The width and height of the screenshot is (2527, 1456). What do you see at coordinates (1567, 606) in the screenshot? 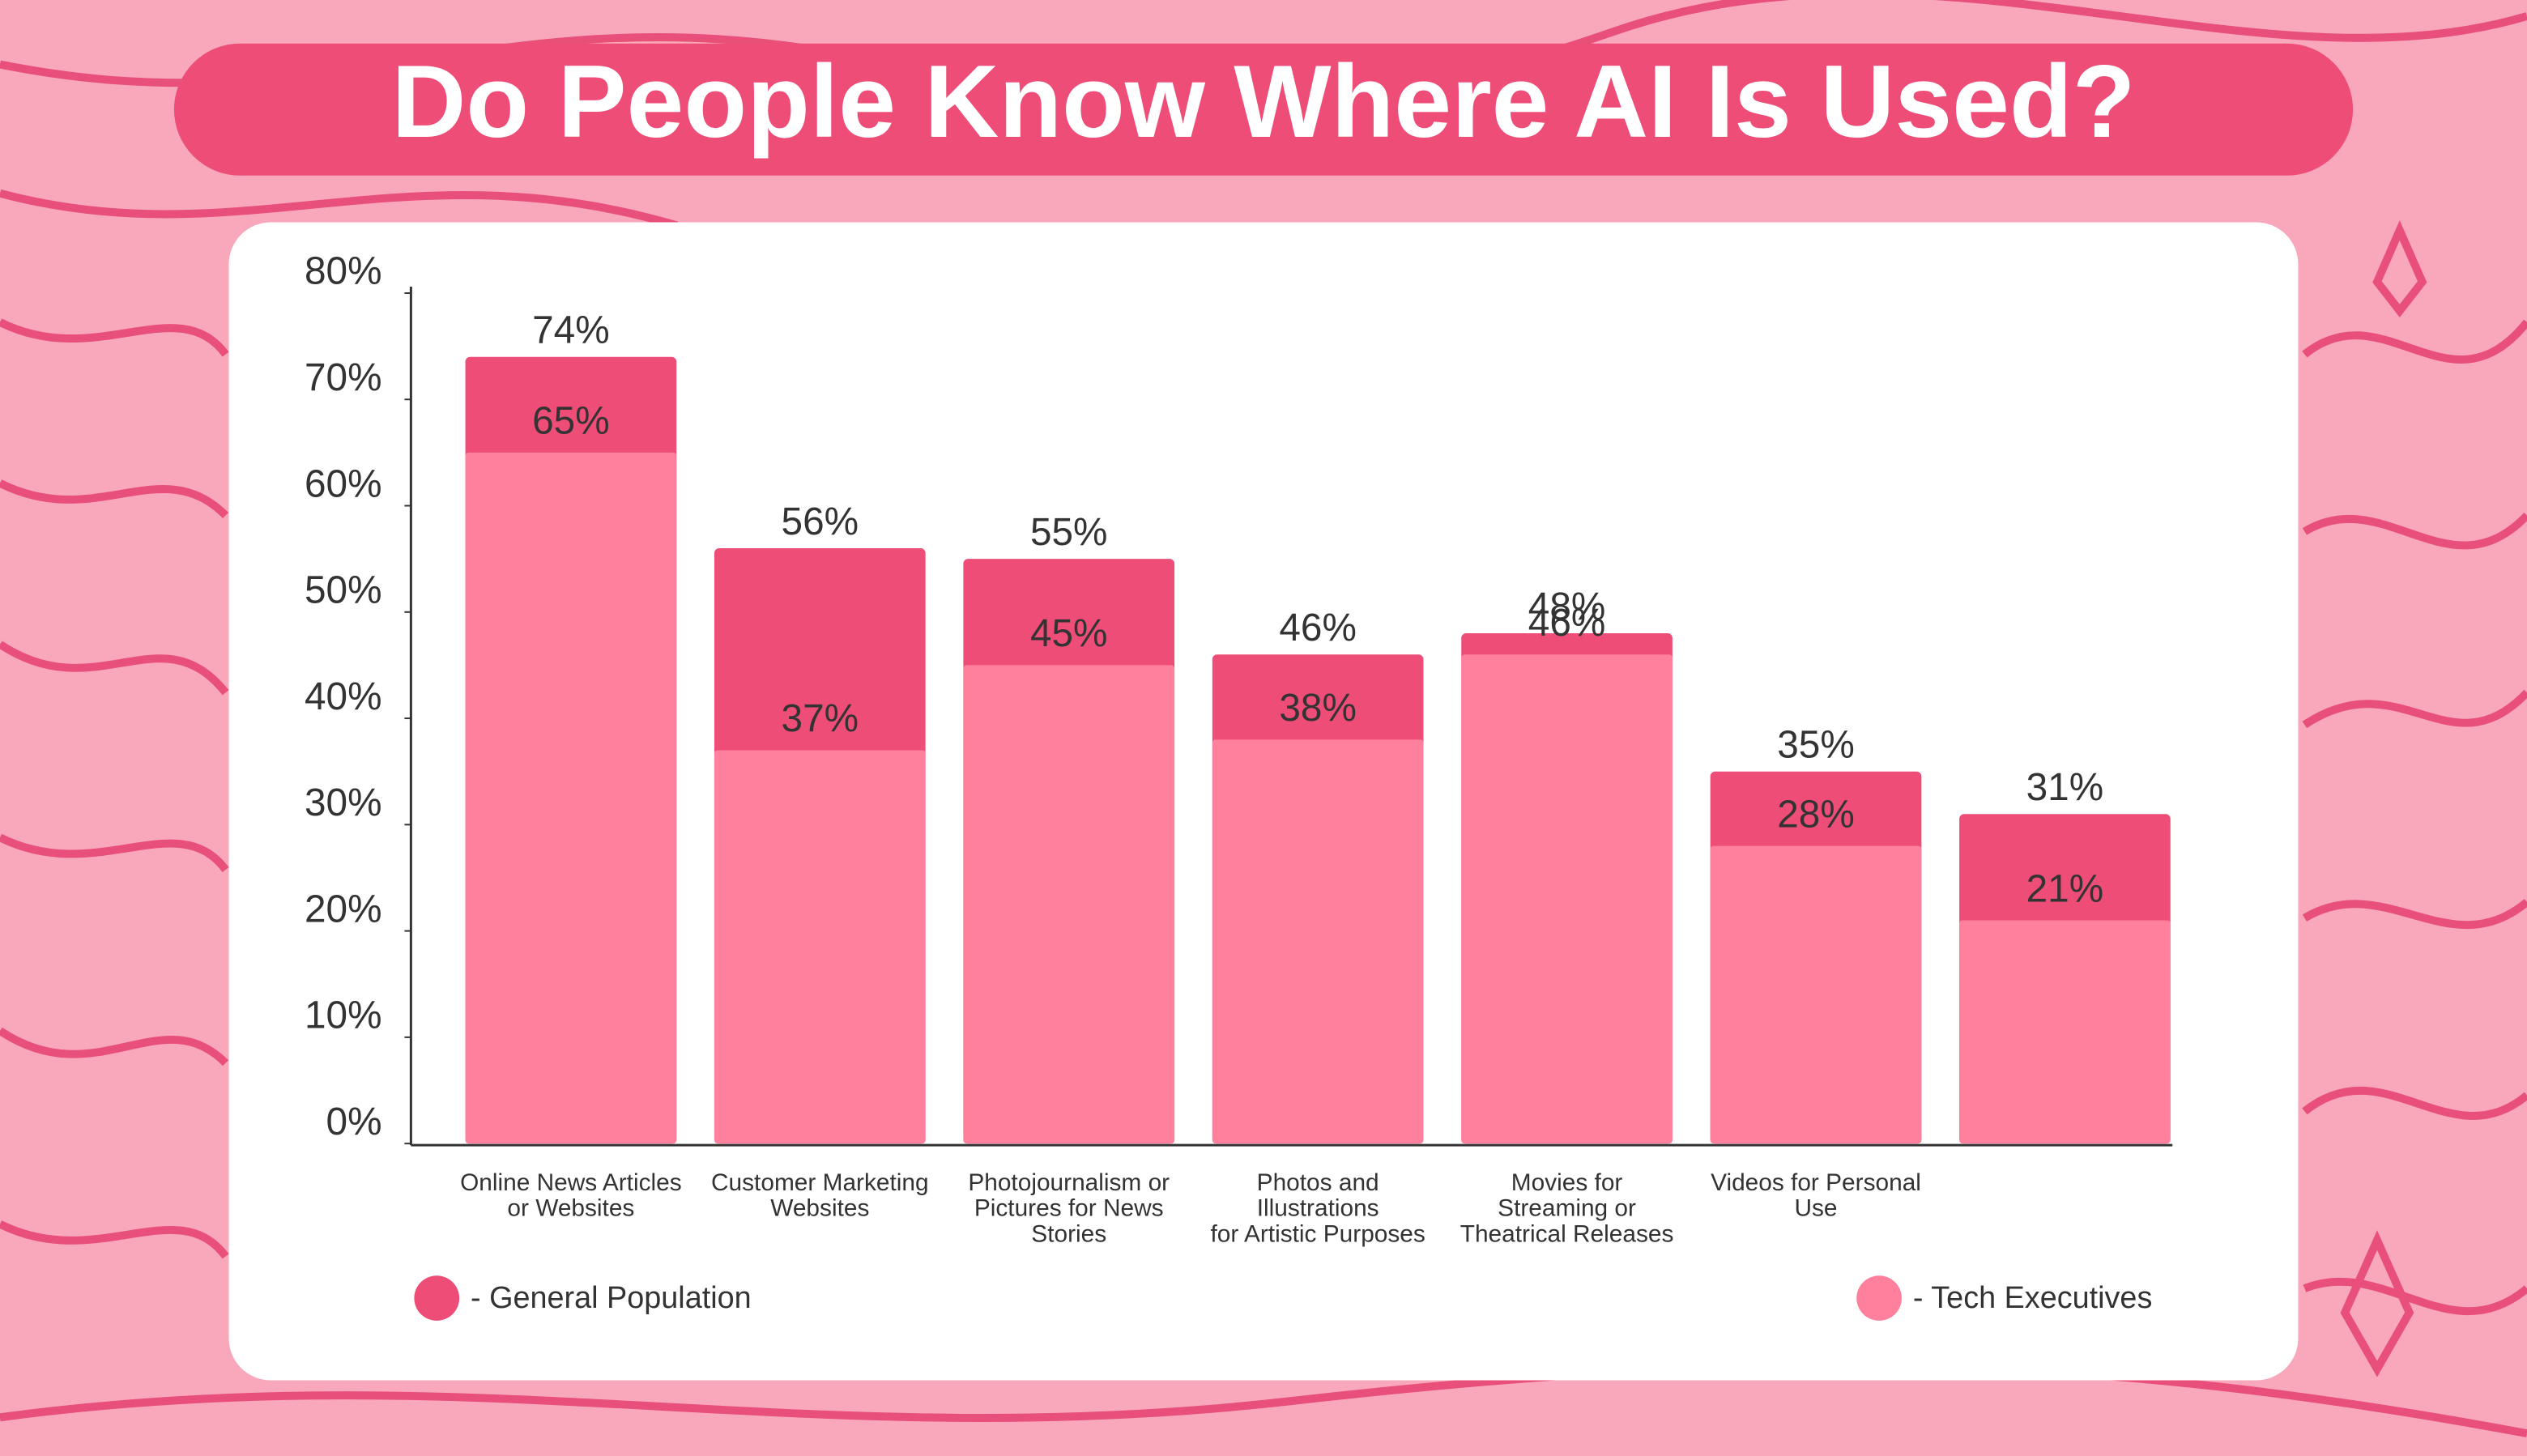
I see `value-label: 48%` at bounding box center [1567, 606].